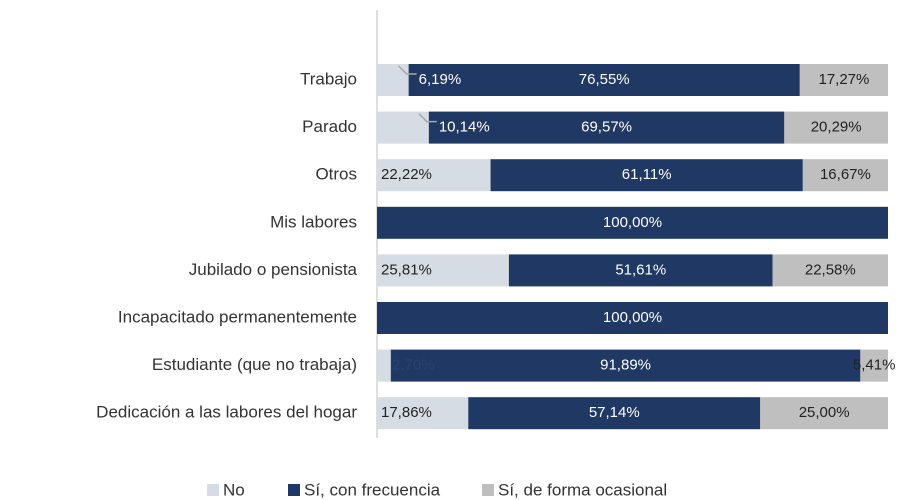  I want to click on category-label: Parado, so click(329, 126).